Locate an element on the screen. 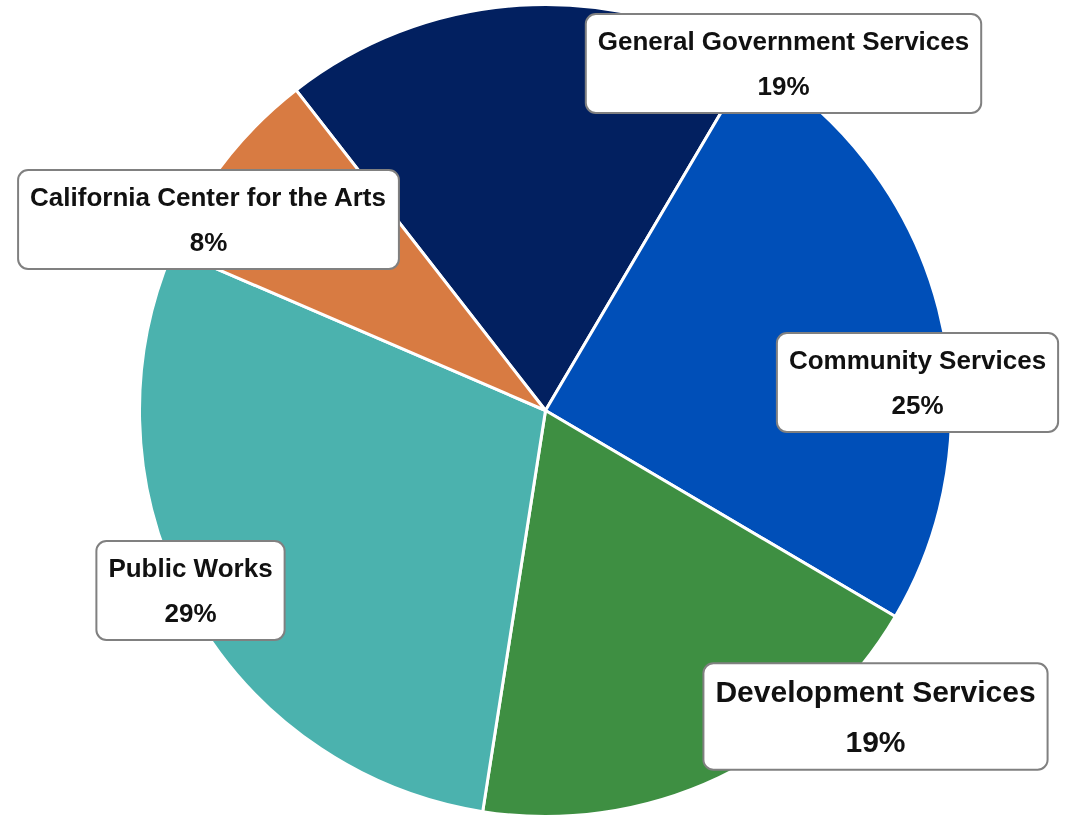 This screenshot has height=818, width=1066. slice-label: General Government Services is located at coordinates (783, 41).